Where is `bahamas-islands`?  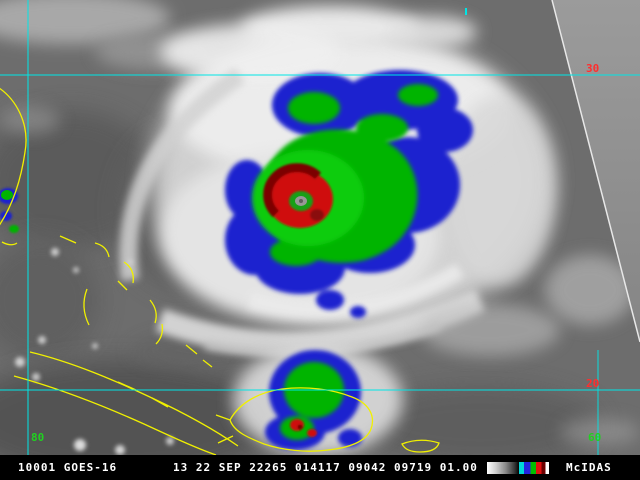
bahamas-islands is located at coordinates (136, 301).